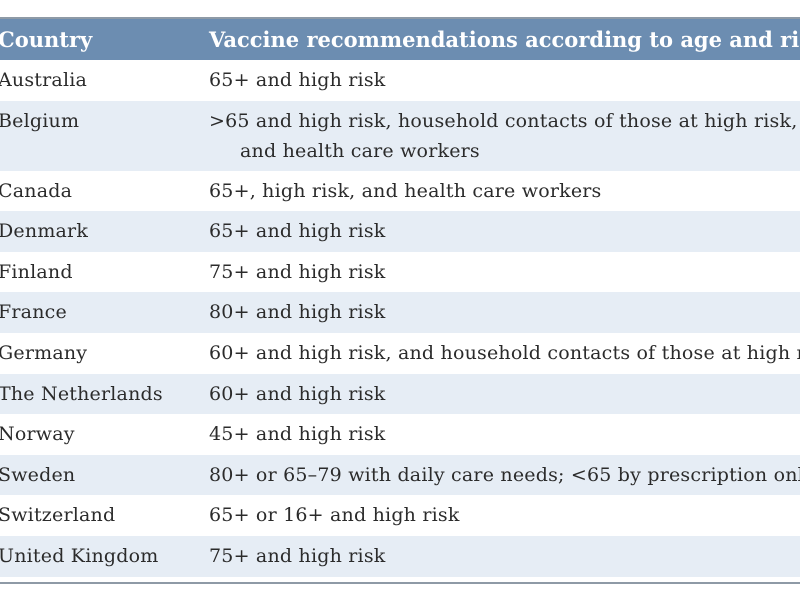 Image resolution: width=800 pixels, height=600 pixels. What do you see at coordinates (400, 394) in the screenshot?
I see `table-row: The Netherlands 60+ and high risk` at bounding box center [400, 394].